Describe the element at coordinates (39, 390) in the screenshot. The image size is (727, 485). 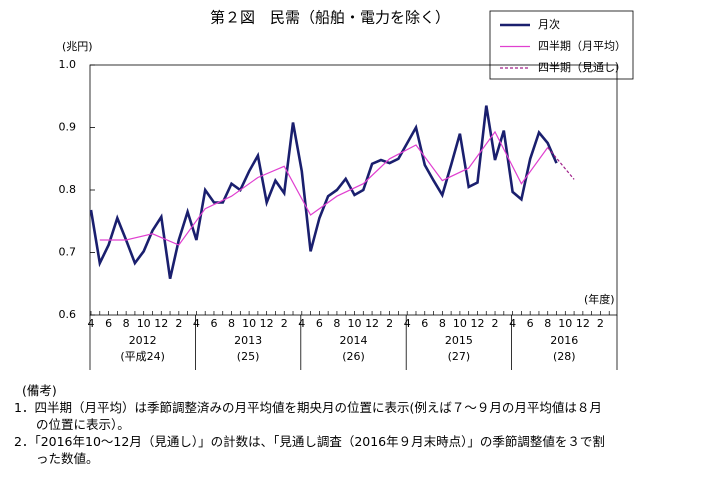
I see `notes-heading: (備考)` at that location.